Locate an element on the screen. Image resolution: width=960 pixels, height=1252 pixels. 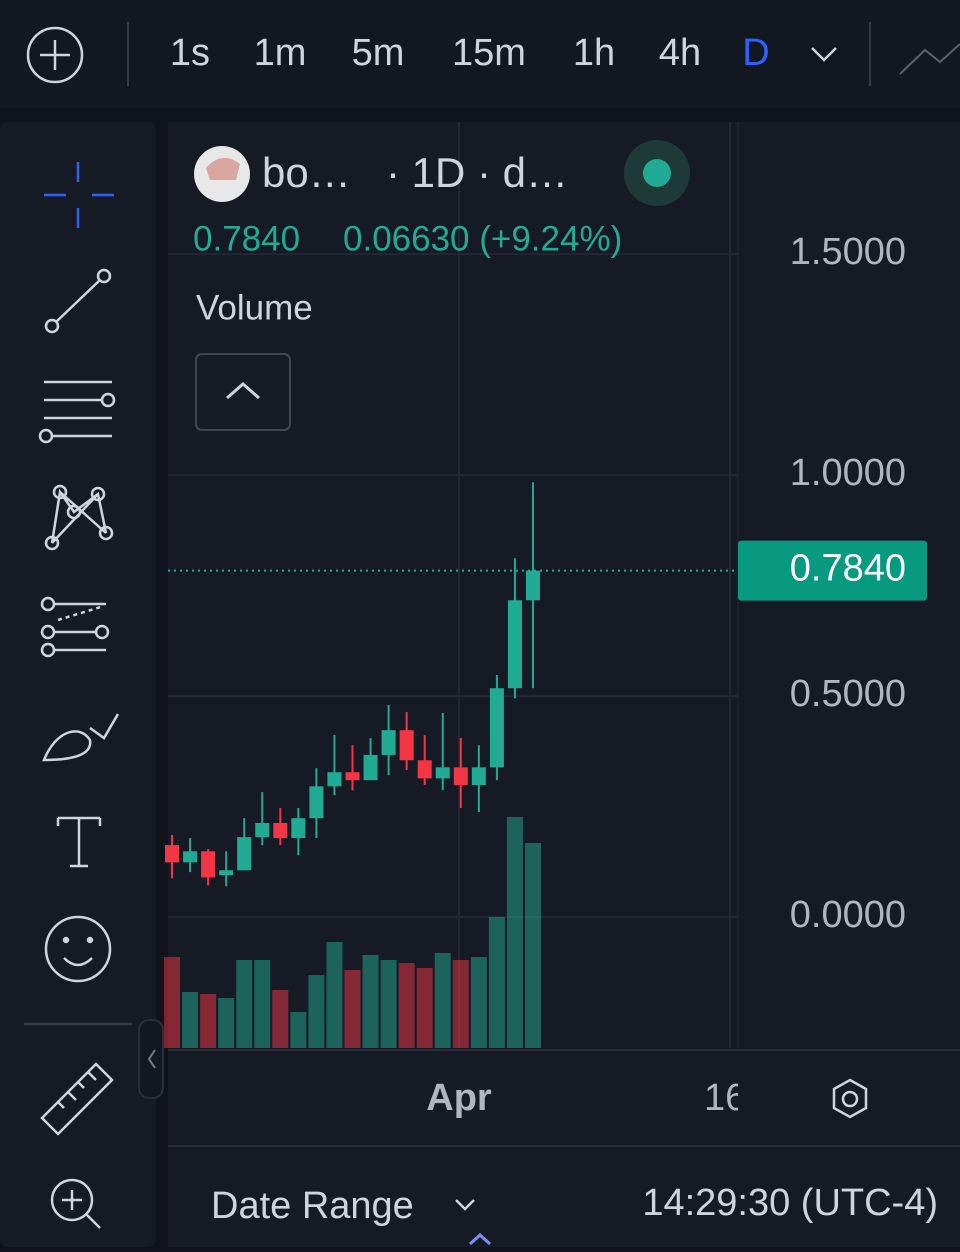
chart-style-button is located at coordinates (929, 59).